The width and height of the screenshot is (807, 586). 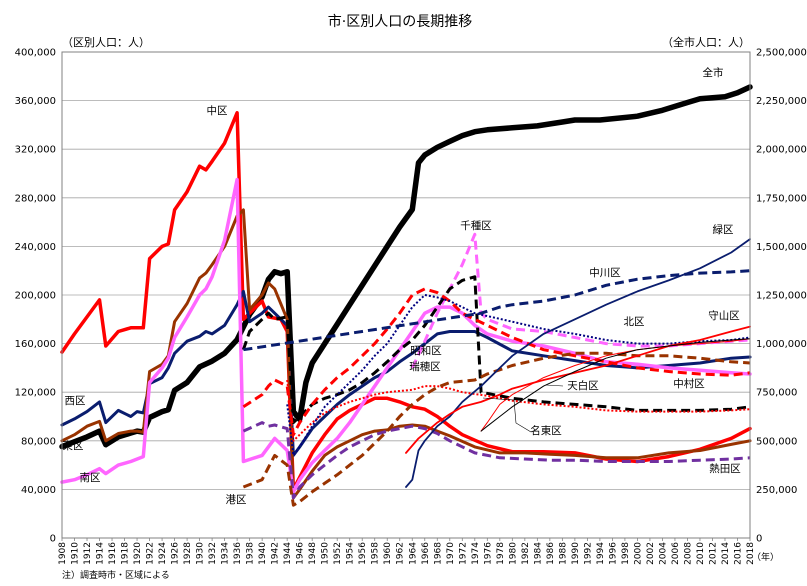 I want to click on x-tick-label: 2012, so click(x=713, y=553).